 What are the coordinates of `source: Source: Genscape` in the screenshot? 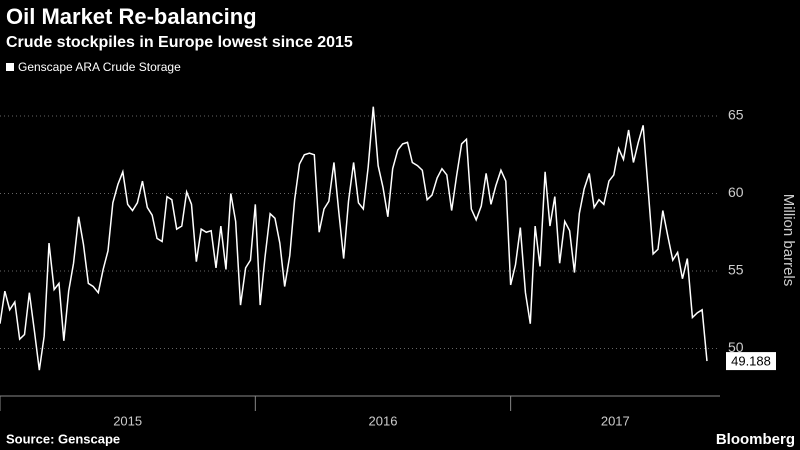 It's located at (63, 438).